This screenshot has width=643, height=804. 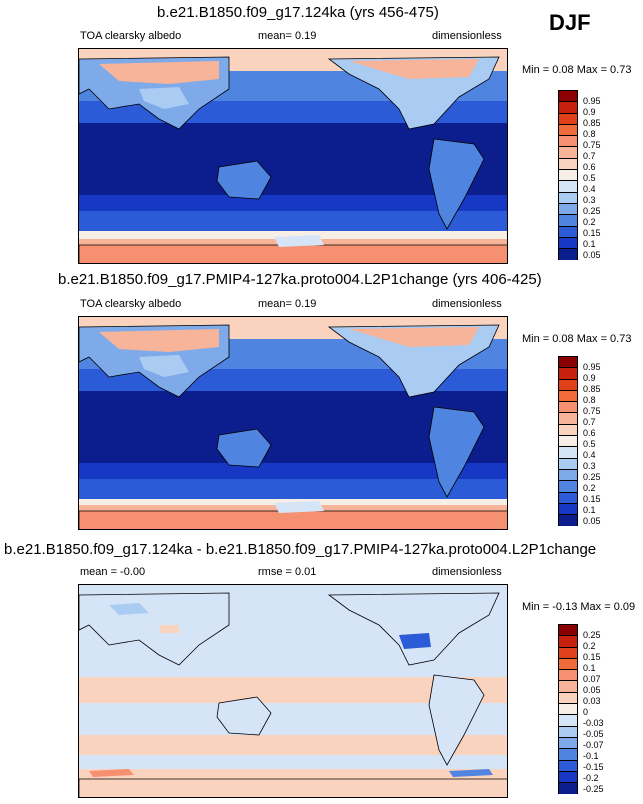 What do you see at coordinates (287, 36) in the screenshot?
I see `panel-1-mean: mean= 0.19` at bounding box center [287, 36].